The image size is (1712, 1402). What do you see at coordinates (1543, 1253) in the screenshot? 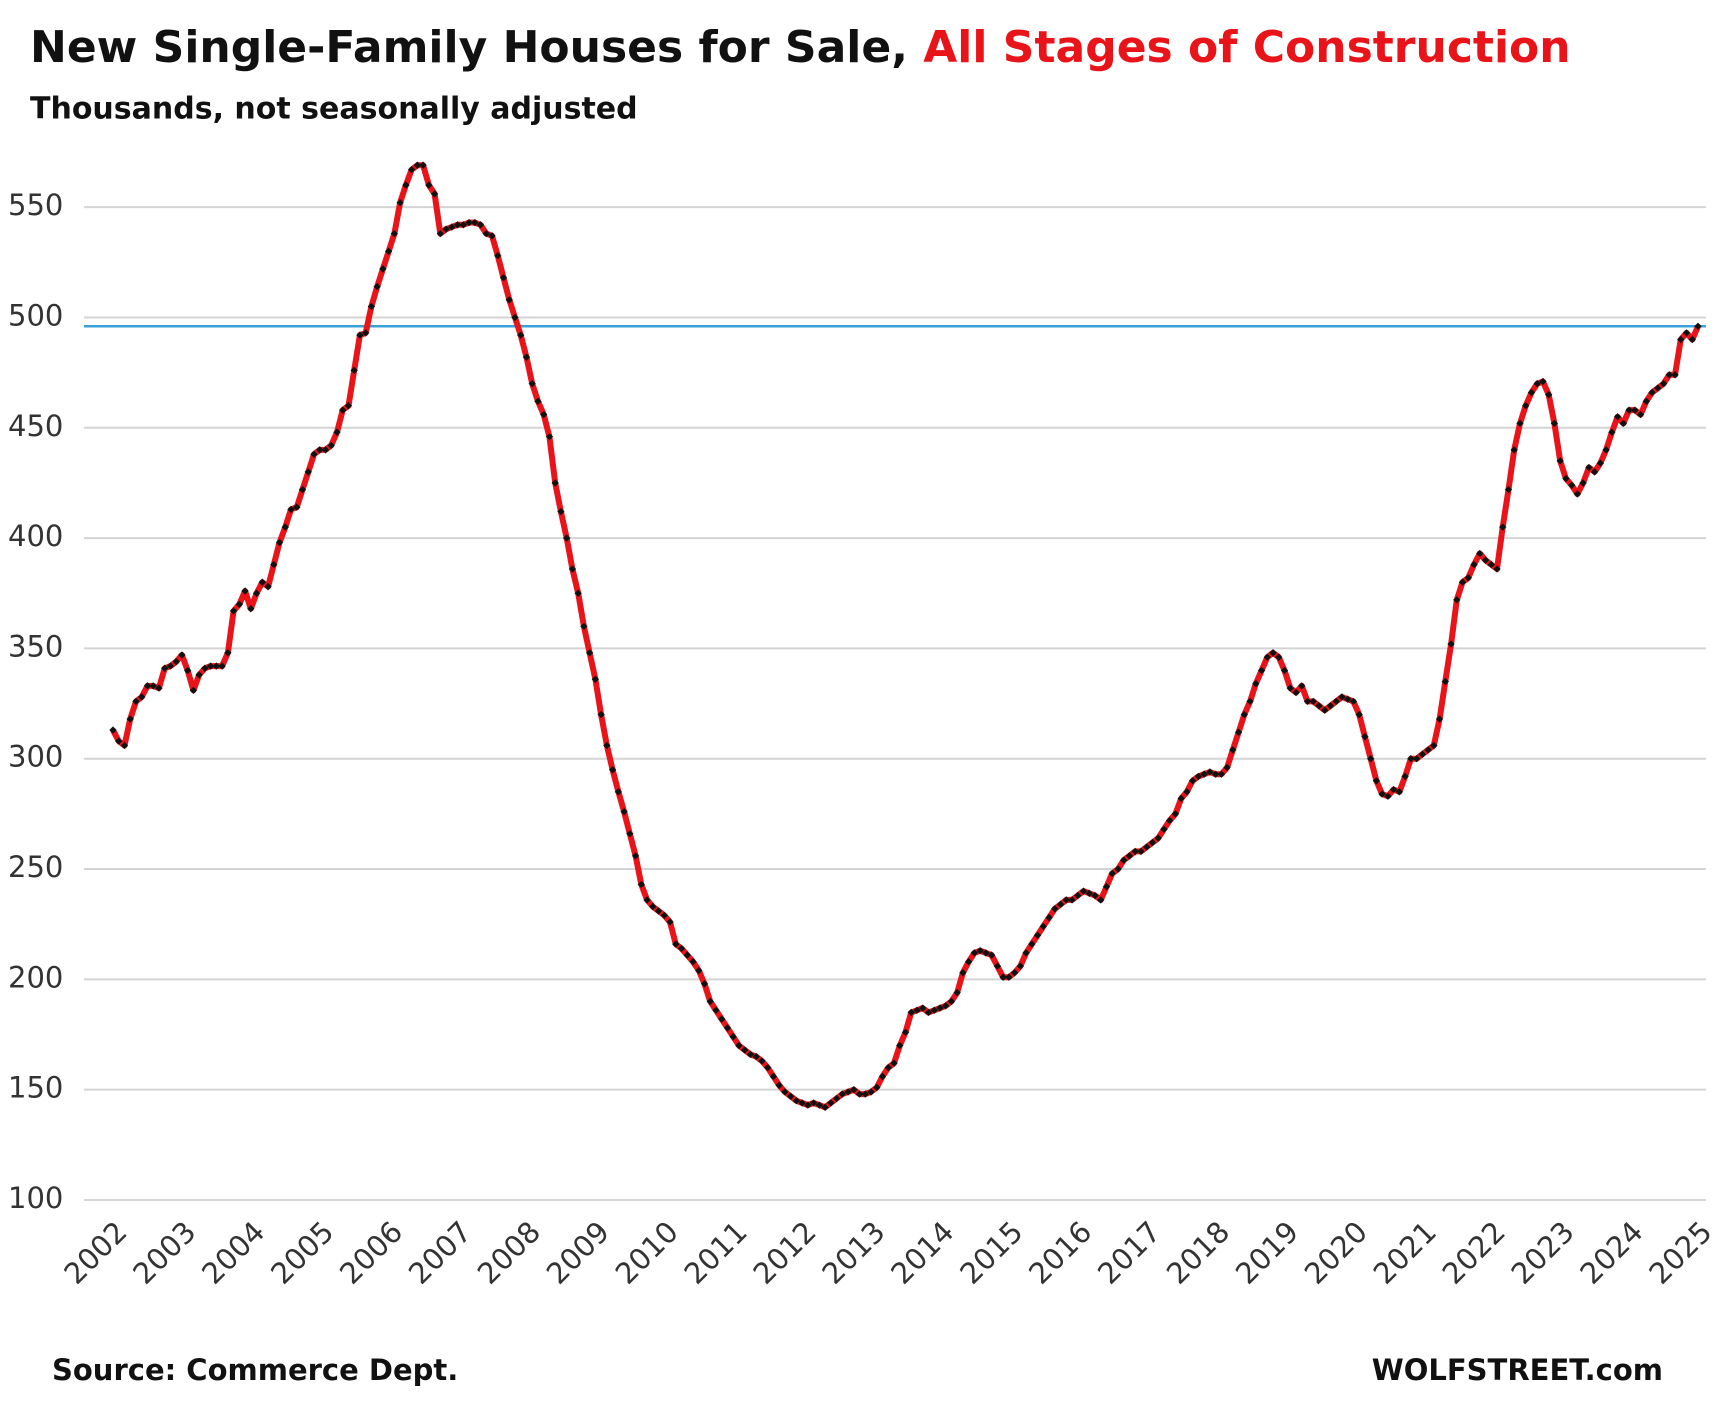
I see `x-tick-label: 2023` at bounding box center [1543, 1253].